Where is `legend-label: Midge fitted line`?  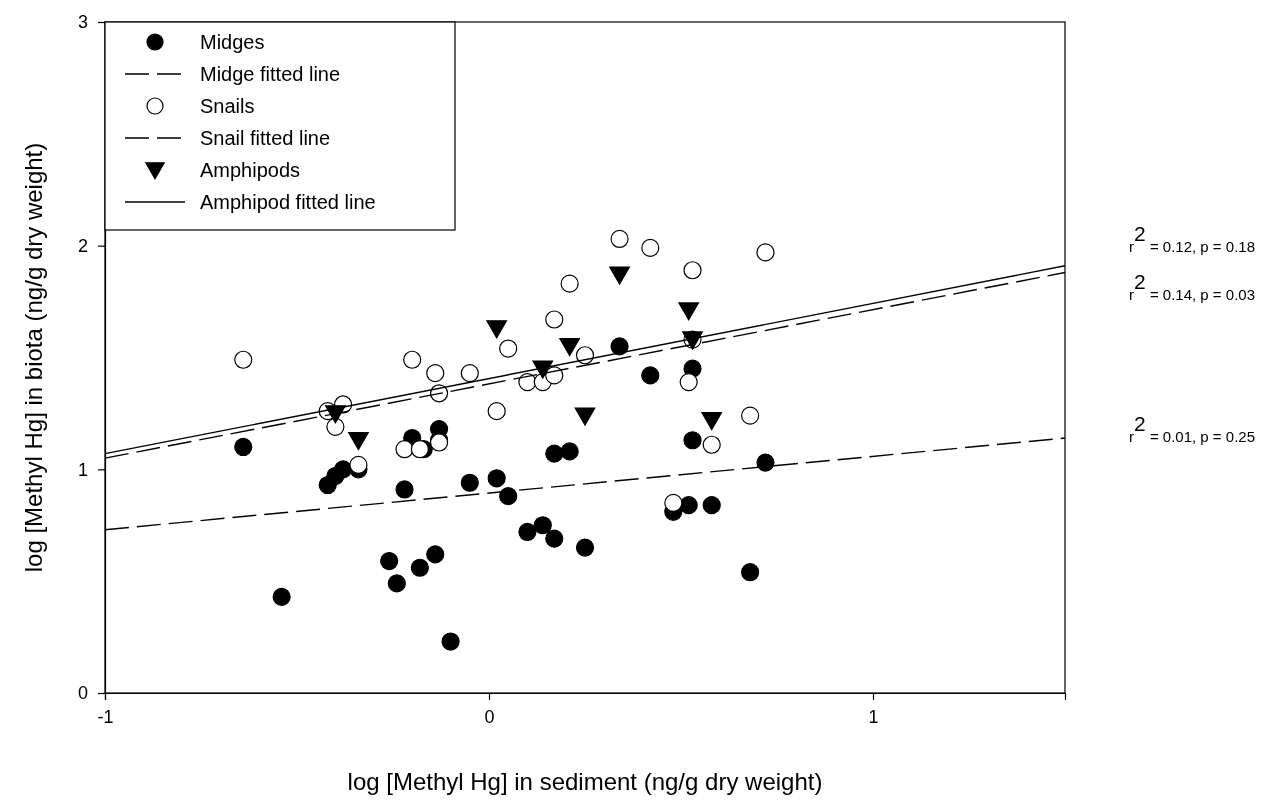 legend-label: Midge fitted line is located at coordinates (270, 74).